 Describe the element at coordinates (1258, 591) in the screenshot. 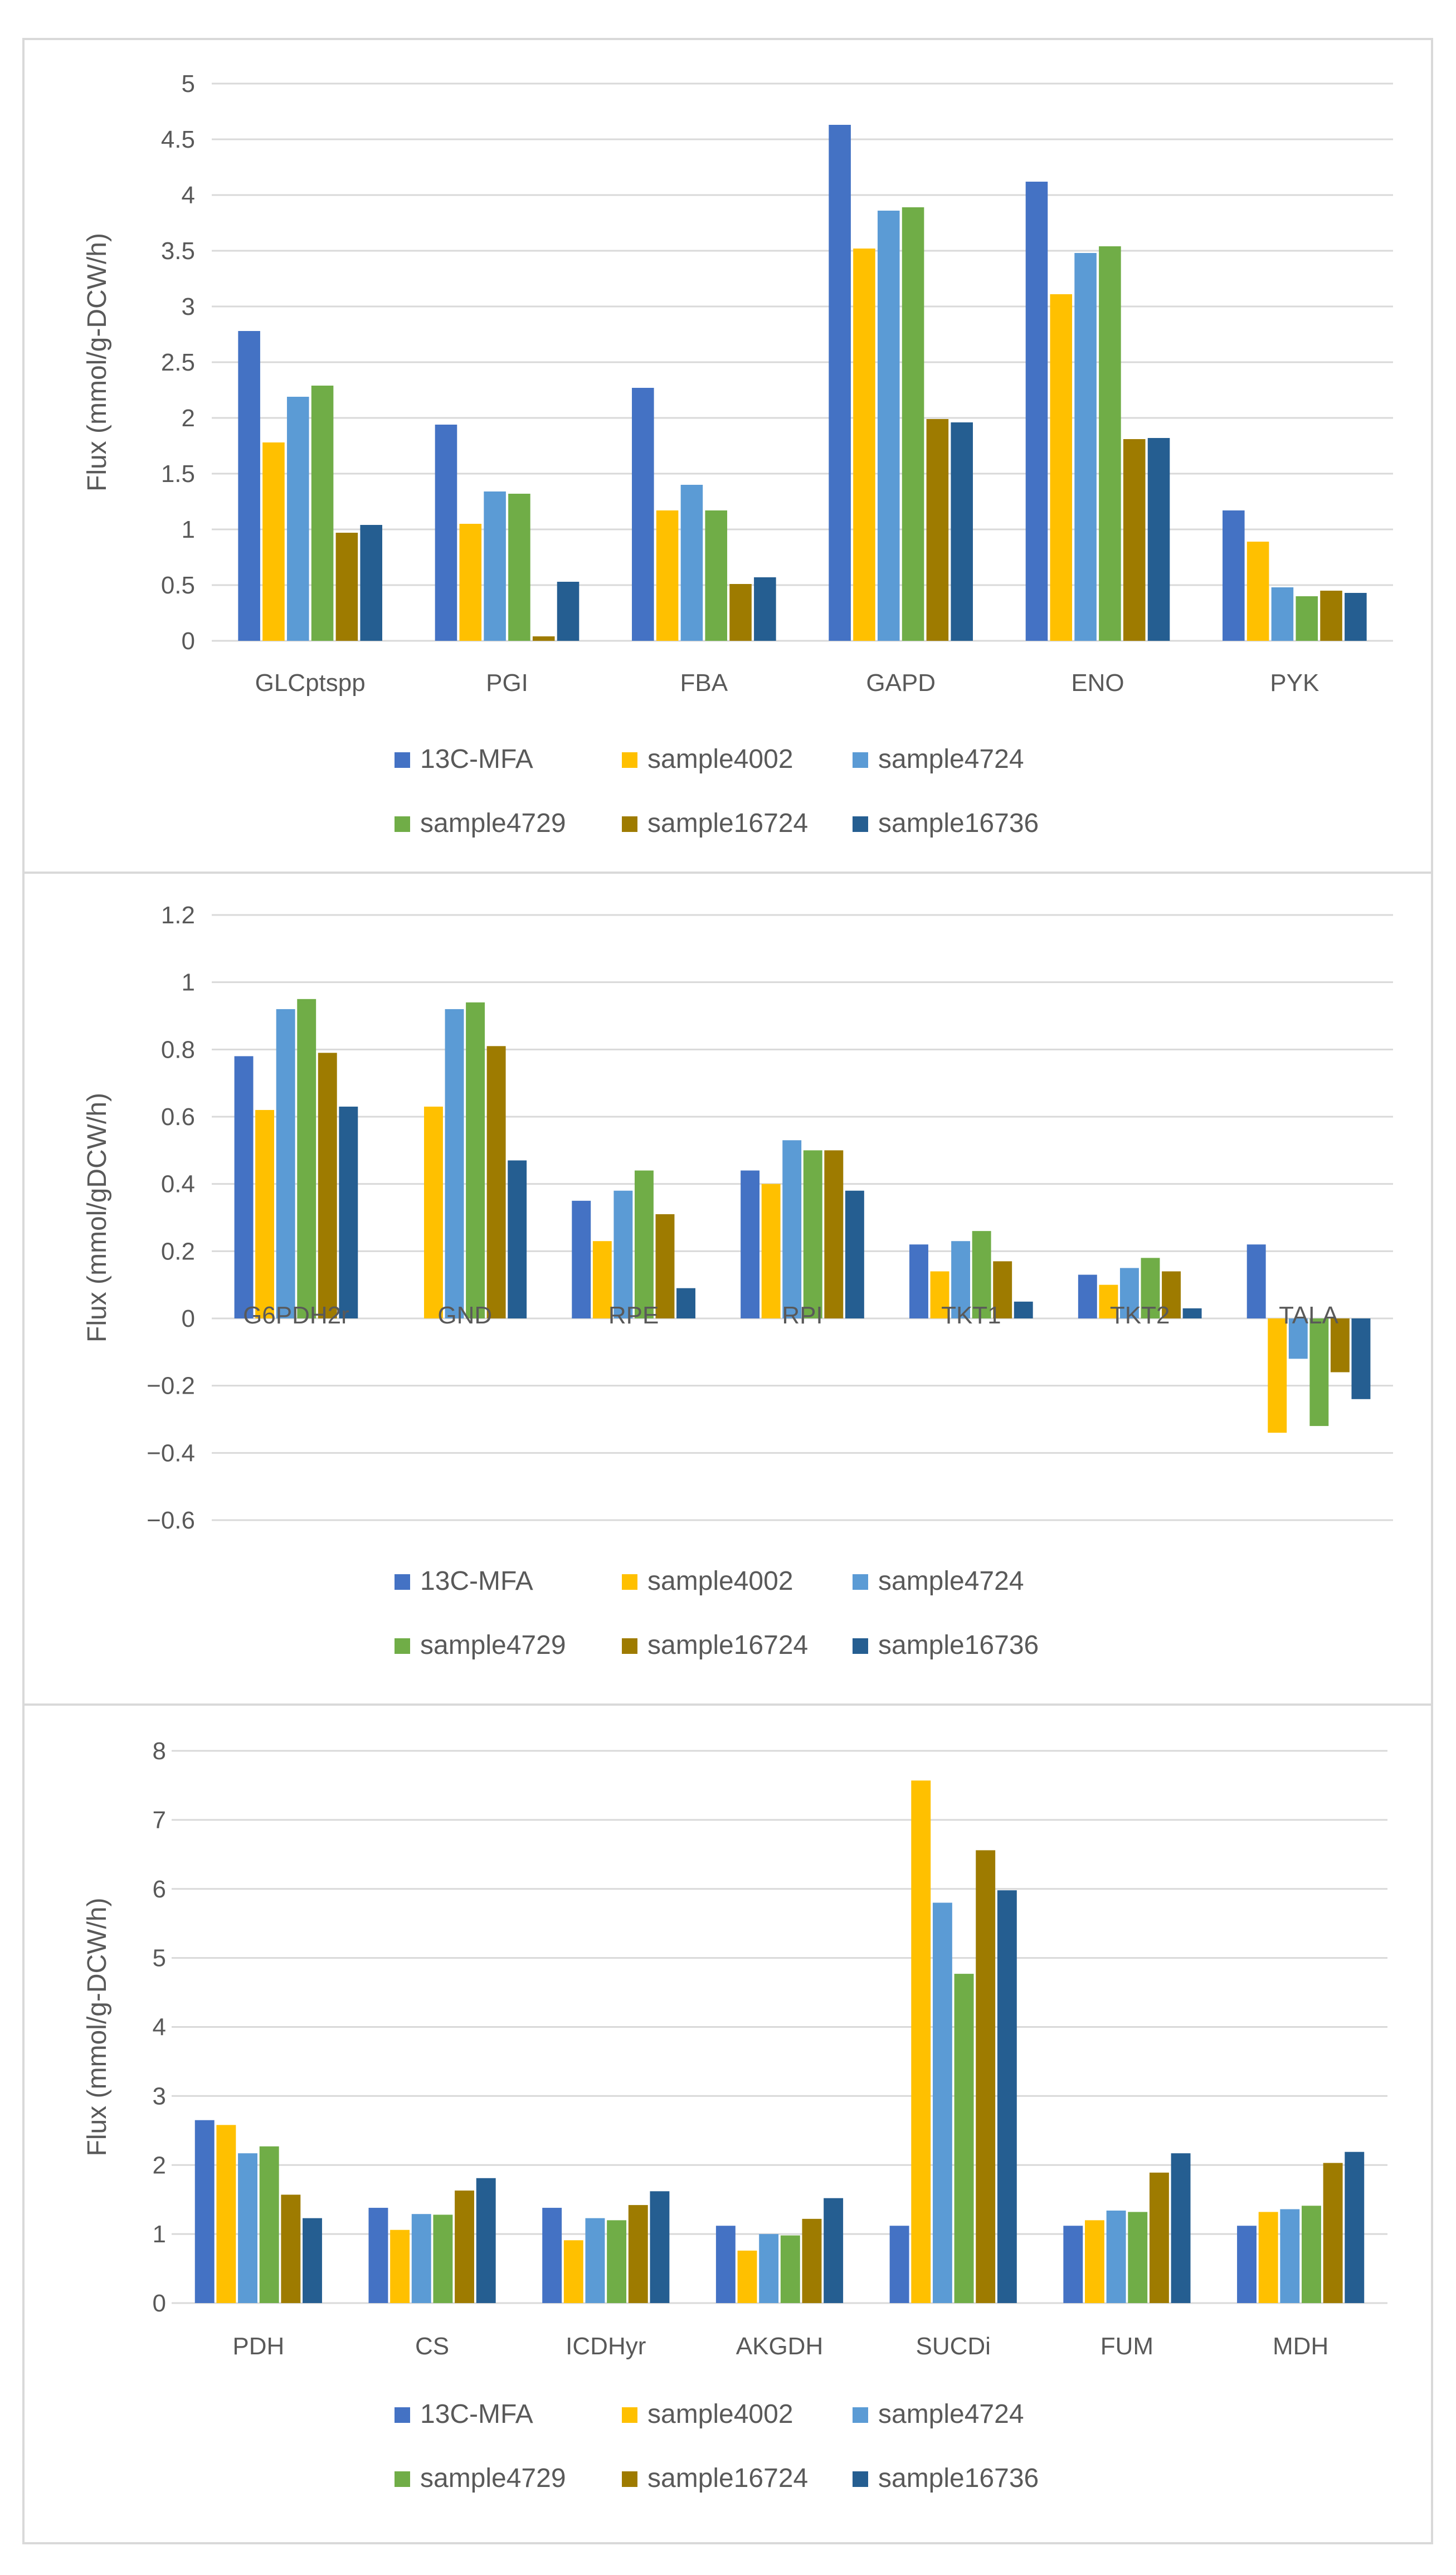

I see `bar-sample4002-PYK` at that location.